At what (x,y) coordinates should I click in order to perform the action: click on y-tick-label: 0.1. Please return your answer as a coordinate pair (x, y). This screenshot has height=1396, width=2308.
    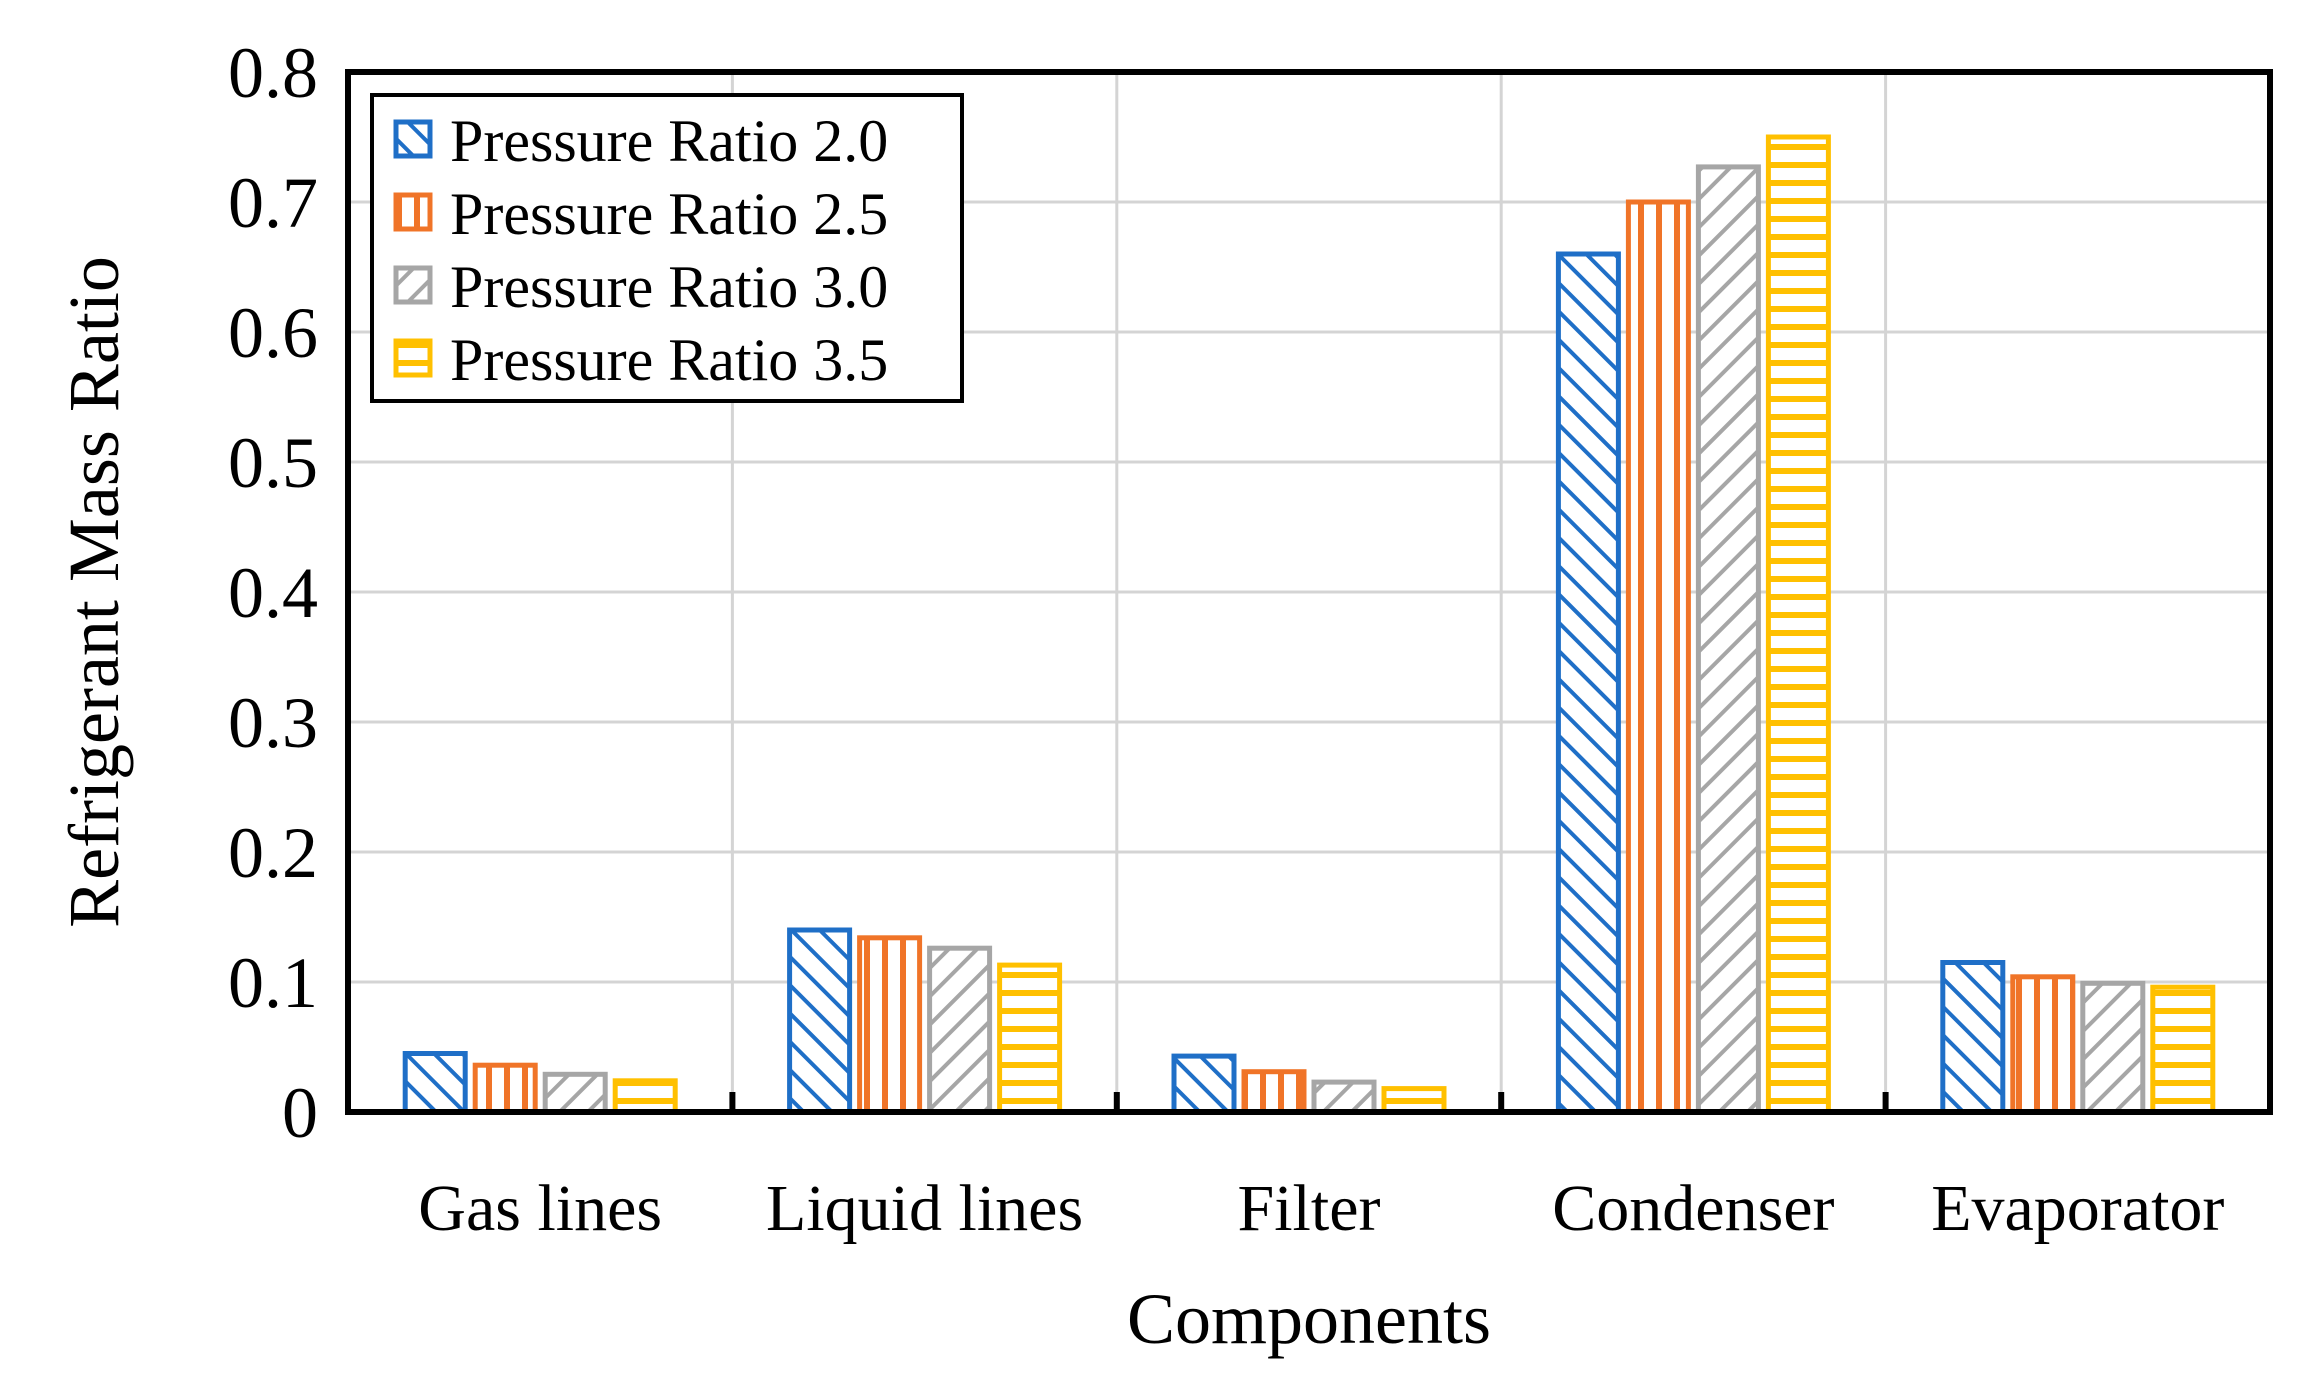
    Looking at the image, I should click on (273, 983).